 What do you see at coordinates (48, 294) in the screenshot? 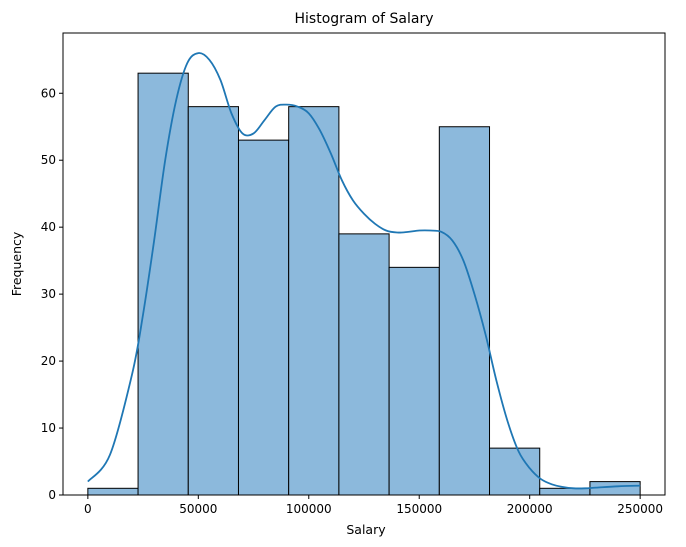
I see `y-tick-label: 30` at bounding box center [48, 294].